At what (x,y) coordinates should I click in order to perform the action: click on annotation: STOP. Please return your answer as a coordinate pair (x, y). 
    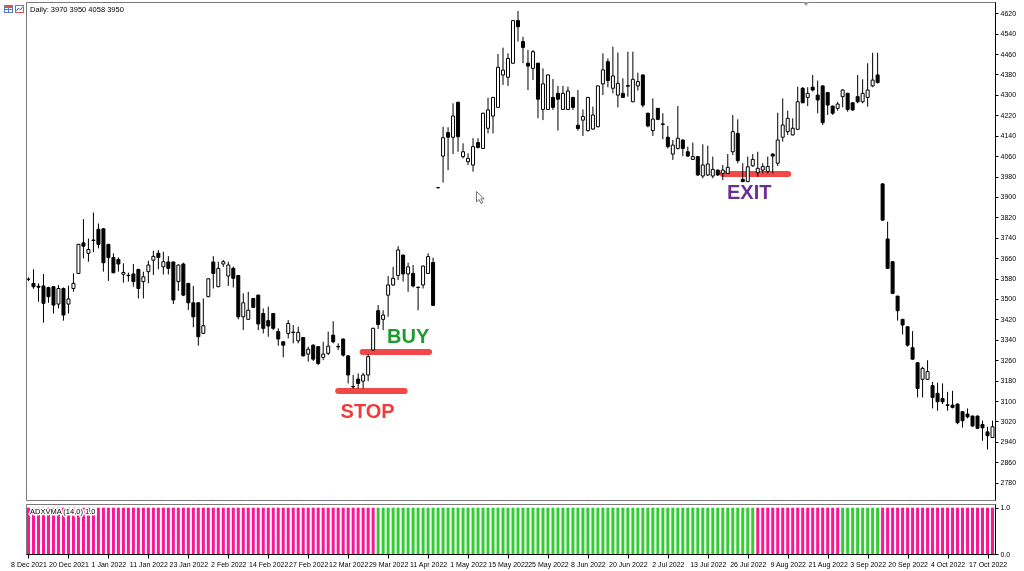
    Looking at the image, I should click on (367, 411).